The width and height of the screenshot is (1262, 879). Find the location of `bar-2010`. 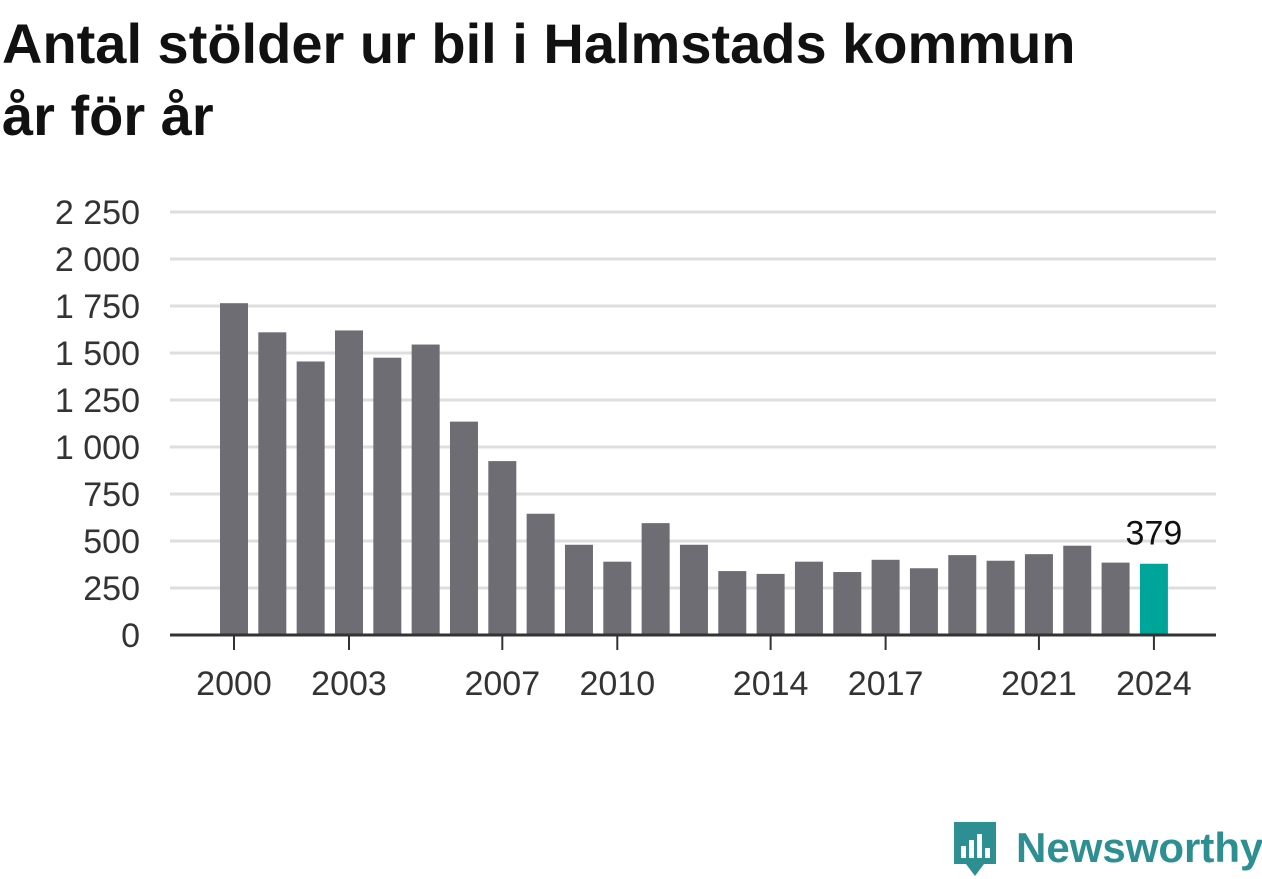

bar-2010 is located at coordinates (617, 598).